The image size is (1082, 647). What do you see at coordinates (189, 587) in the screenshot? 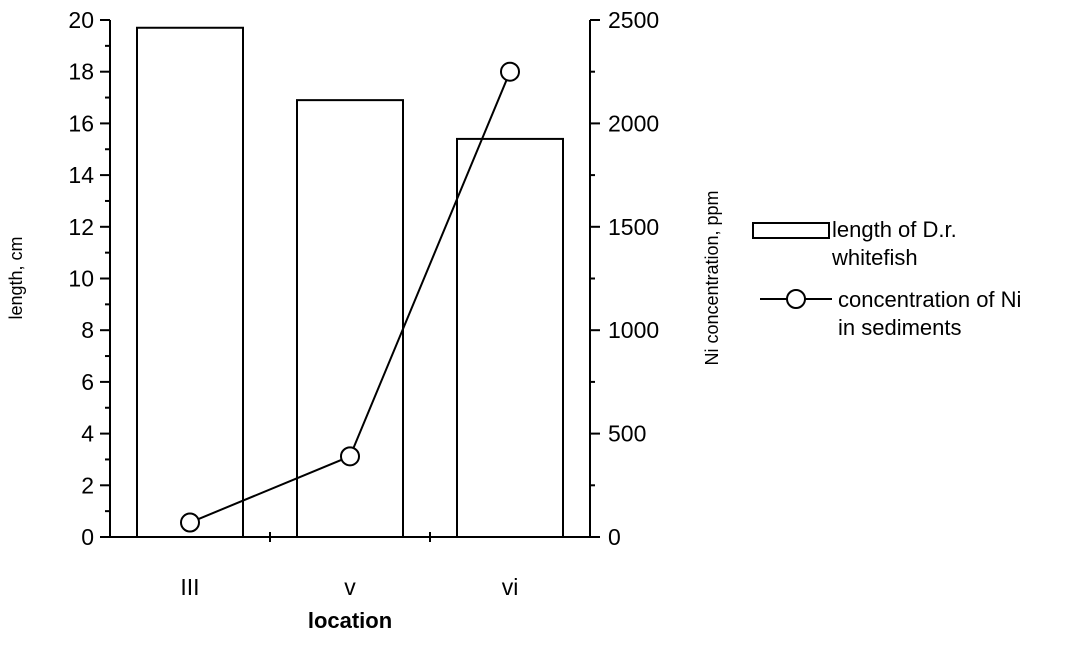
I see `x-tick-label-0: III` at bounding box center [189, 587].